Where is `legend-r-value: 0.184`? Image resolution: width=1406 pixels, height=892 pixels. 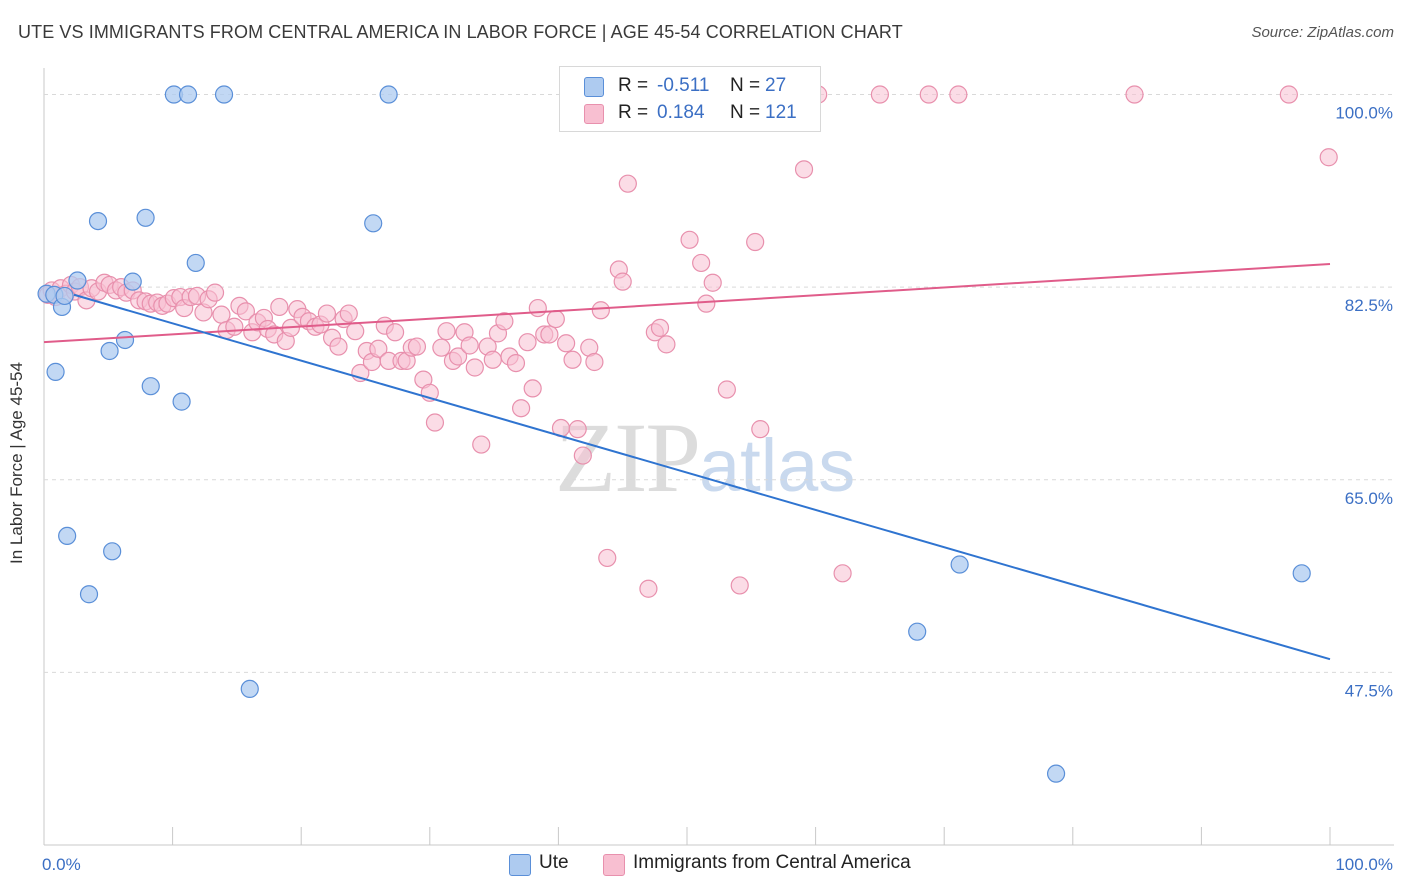
legend-r-value: 0.184 is located at coordinates (681, 112).